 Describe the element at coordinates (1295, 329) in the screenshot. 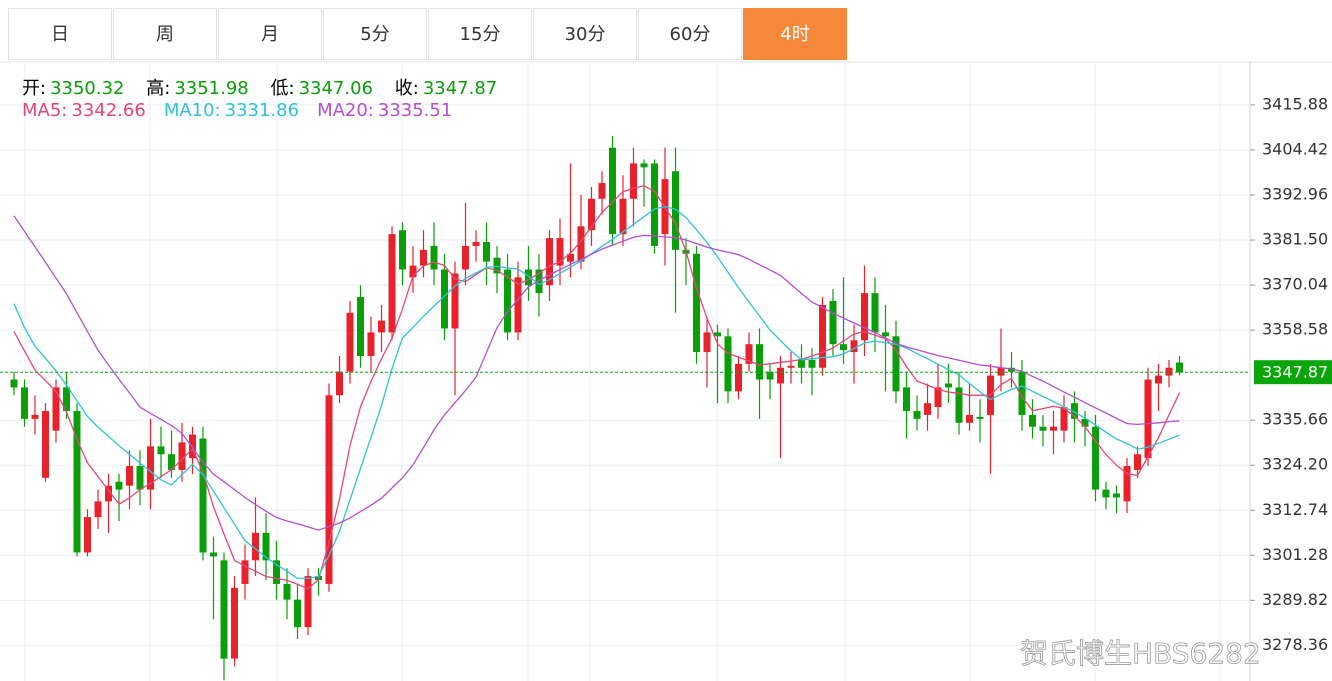

I see `y-tick-label: 3358.58` at that location.